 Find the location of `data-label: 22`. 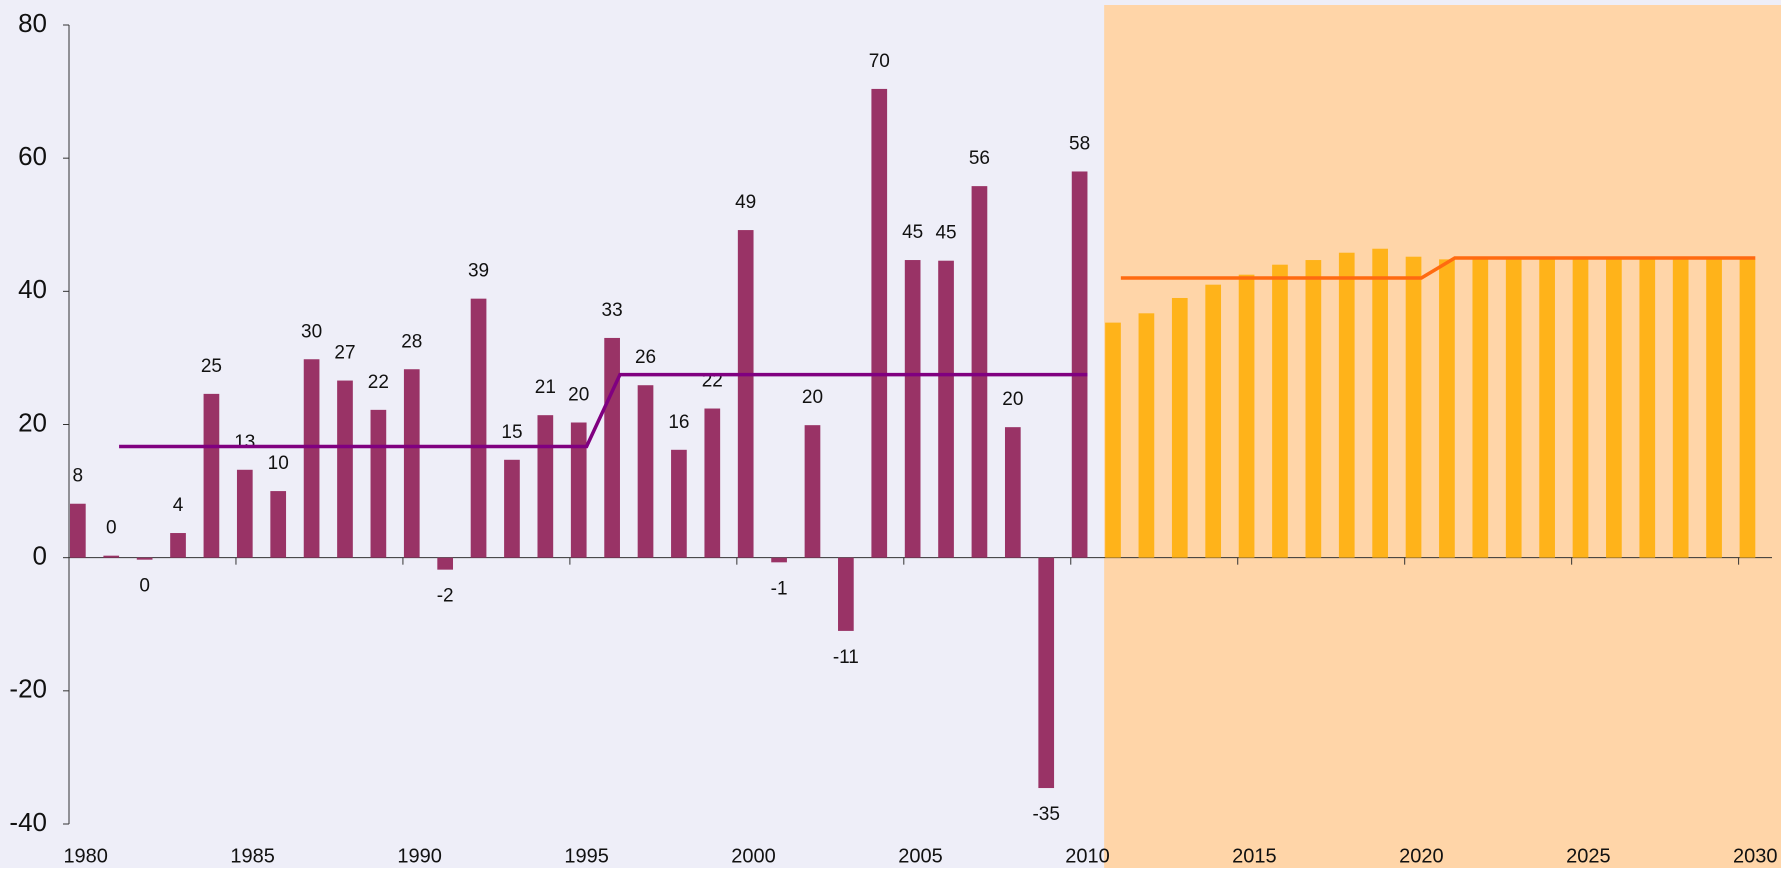

data-label: 22 is located at coordinates (378, 382).